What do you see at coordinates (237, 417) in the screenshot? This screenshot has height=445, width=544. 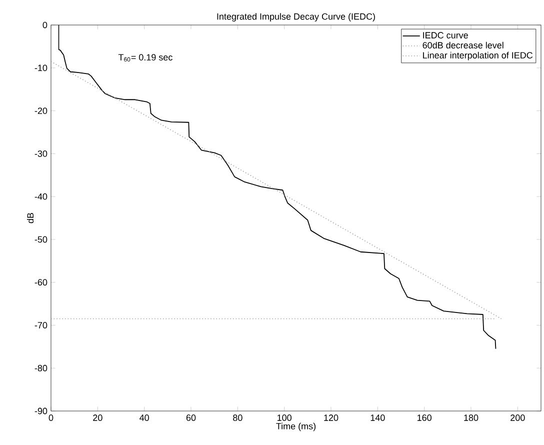 I see `x-tick-label: 80` at bounding box center [237, 417].